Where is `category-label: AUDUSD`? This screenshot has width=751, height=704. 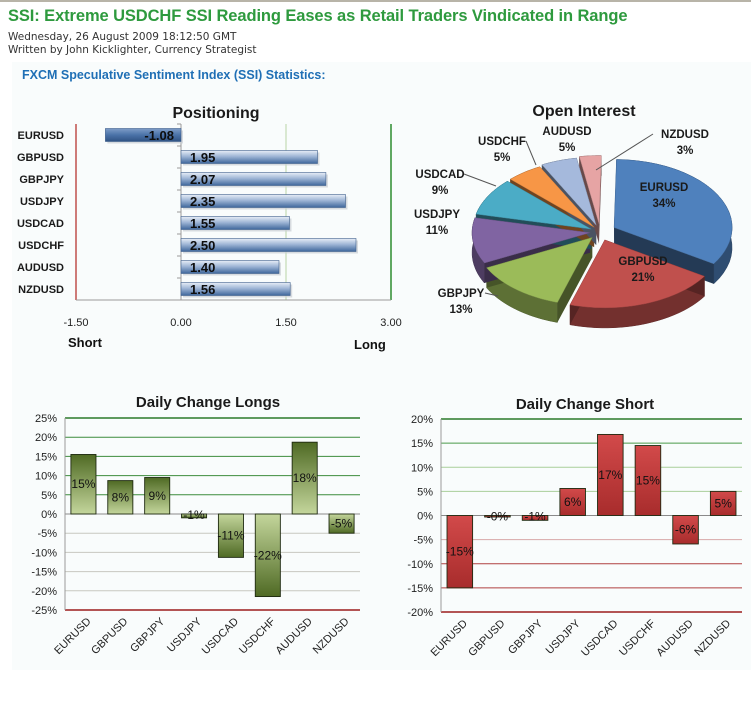
category-label: AUDUSD is located at coordinates (40, 268).